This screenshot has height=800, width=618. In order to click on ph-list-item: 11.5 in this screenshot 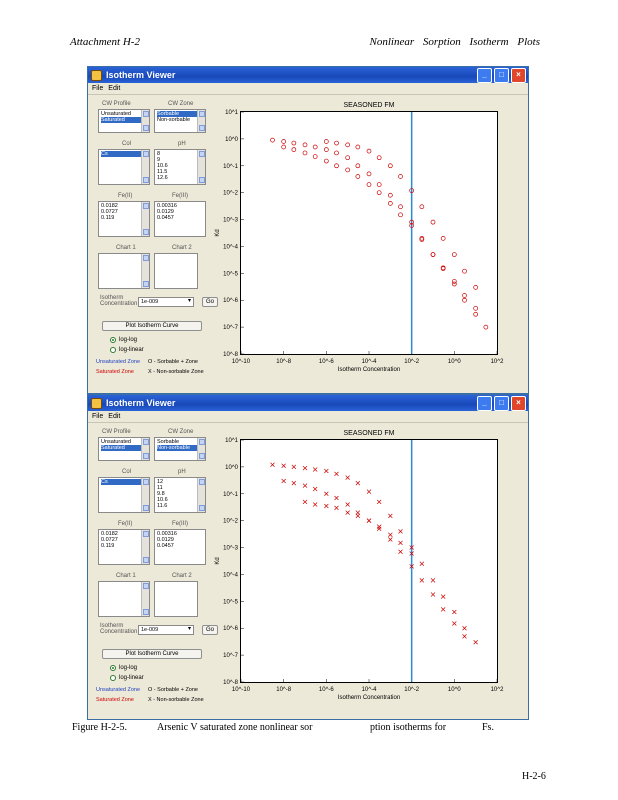, I will do `click(162, 172)`.